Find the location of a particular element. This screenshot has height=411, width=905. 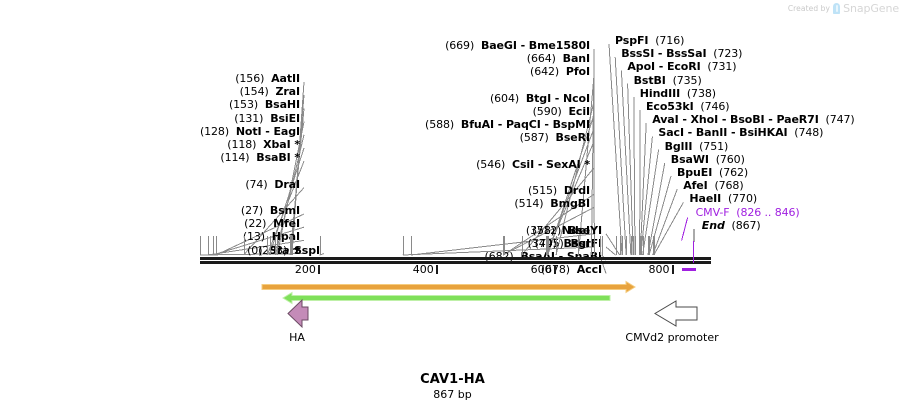

backbone-strand-top is located at coordinates (455, 258).